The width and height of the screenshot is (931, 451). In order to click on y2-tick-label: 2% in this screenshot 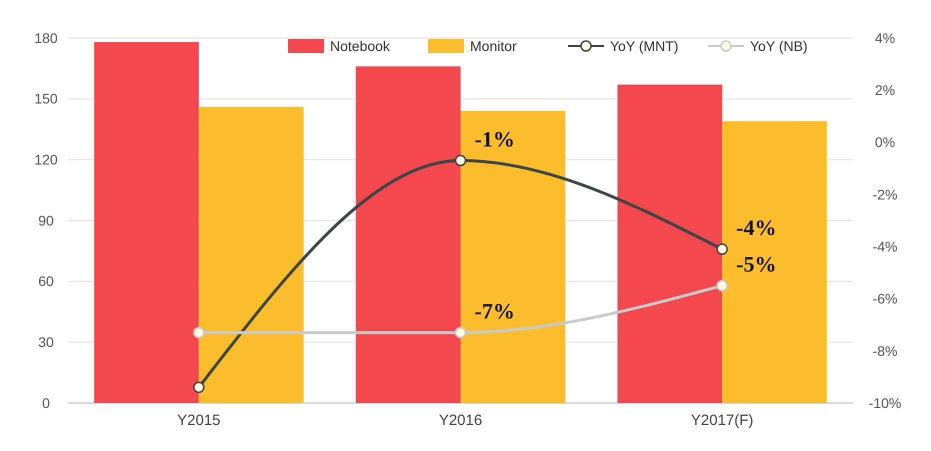, I will do `click(885, 90)`.